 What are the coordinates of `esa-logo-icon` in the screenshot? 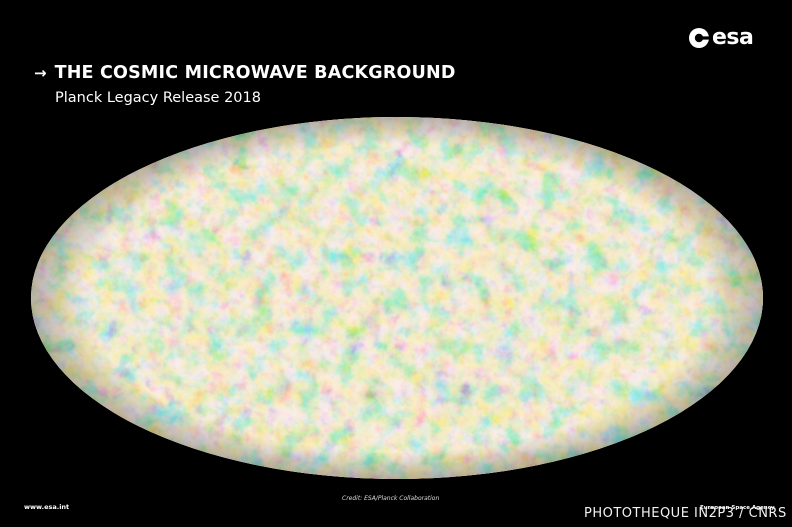 It's located at (699, 38).